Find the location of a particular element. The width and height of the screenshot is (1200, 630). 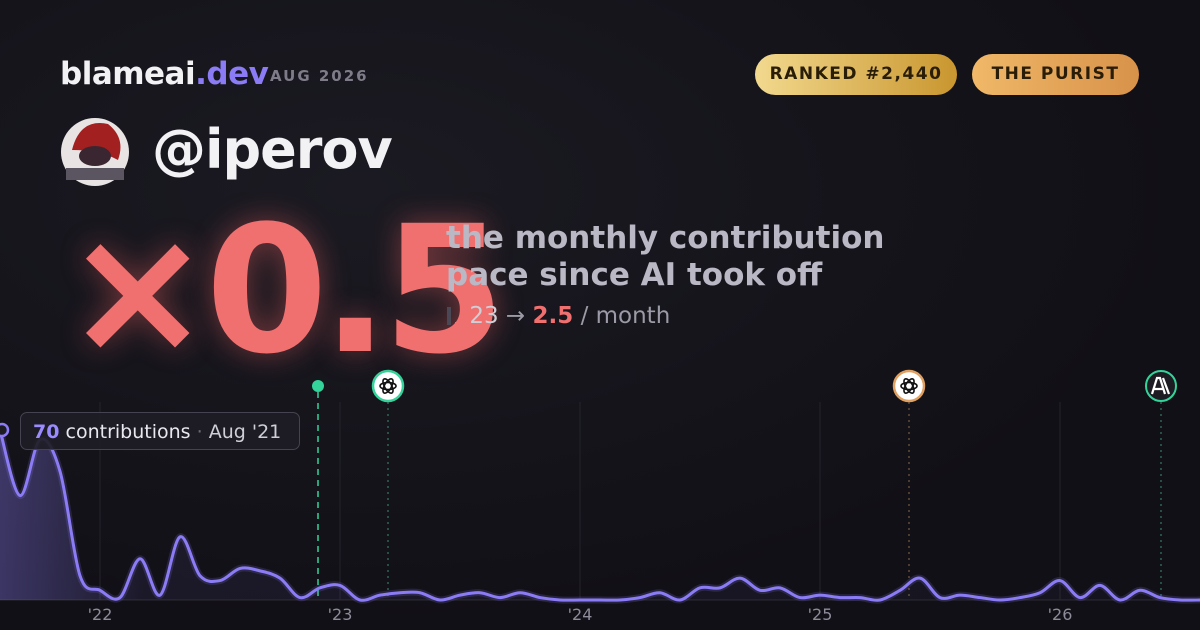

multiplier: ×0.5 is located at coordinates (284, 290).